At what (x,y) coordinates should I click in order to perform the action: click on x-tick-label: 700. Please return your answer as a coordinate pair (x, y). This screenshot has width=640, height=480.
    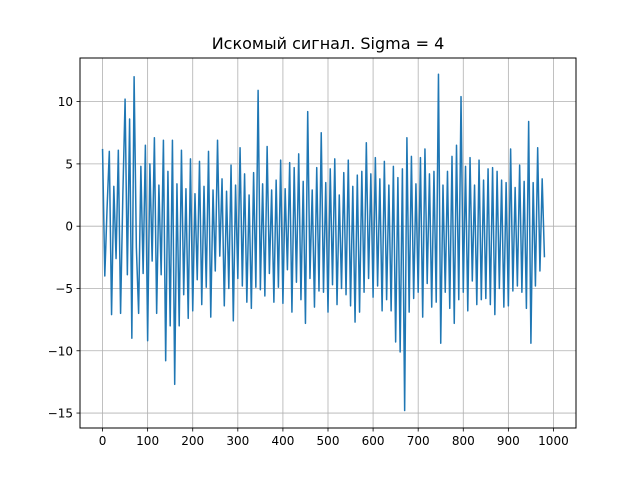
    Looking at the image, I should click on (418, 441).